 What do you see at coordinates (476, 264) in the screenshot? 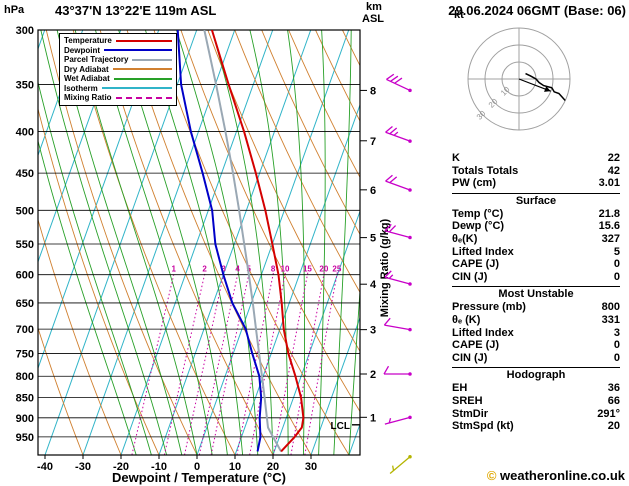
I see `index-label: CAPE (J)` at bounding box center [476, 264].